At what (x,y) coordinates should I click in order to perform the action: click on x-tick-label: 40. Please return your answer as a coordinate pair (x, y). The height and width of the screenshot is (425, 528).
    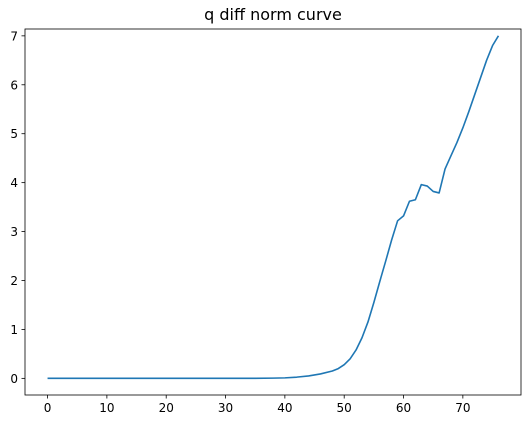
    Looking at the image, I should click on (284, 408).